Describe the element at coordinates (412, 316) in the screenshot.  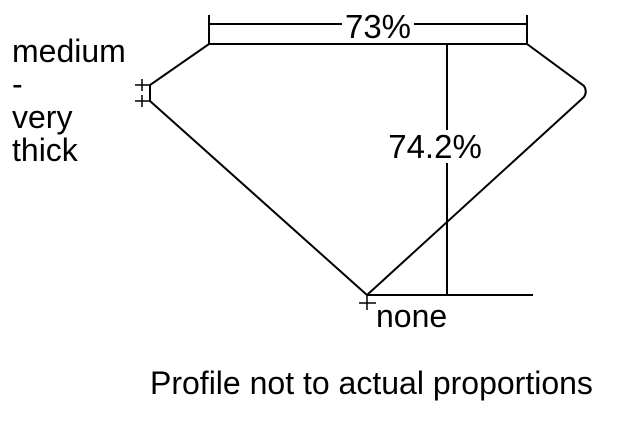
I see `culet-label: none` at that location.